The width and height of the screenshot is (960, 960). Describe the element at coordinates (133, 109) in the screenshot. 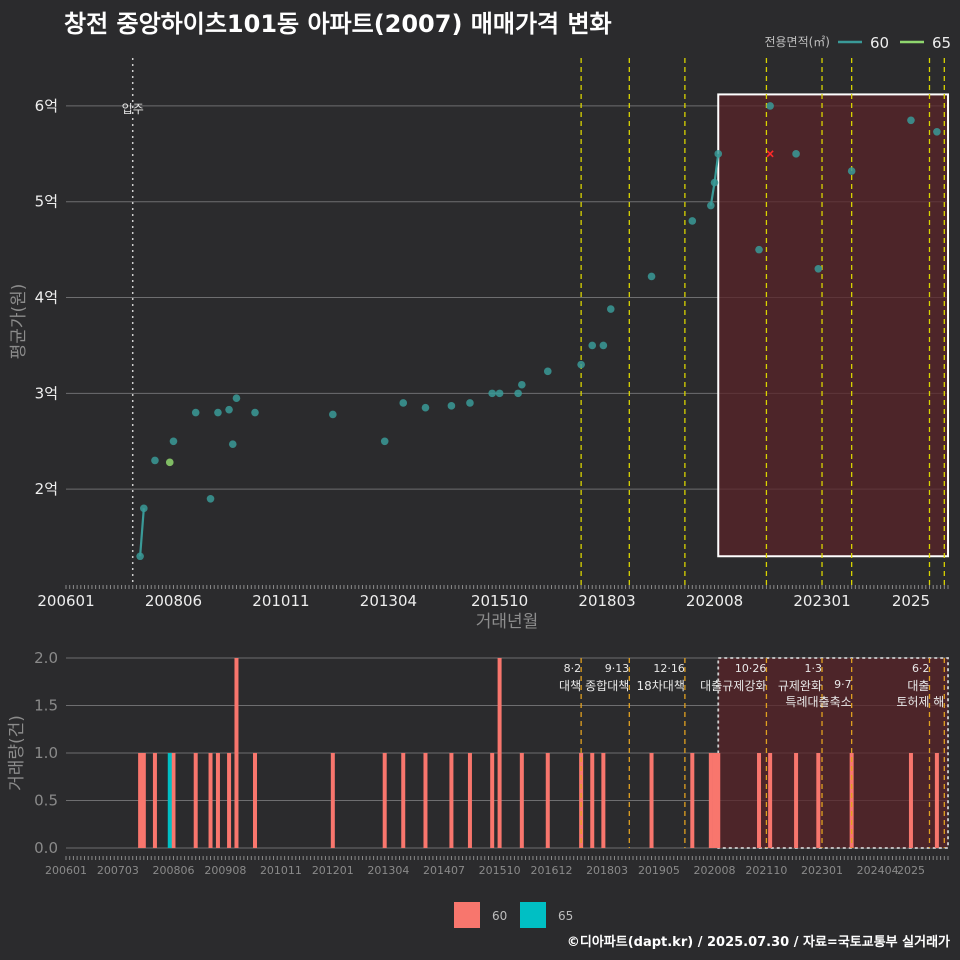

I see `move-in-label: 입주` at that location.